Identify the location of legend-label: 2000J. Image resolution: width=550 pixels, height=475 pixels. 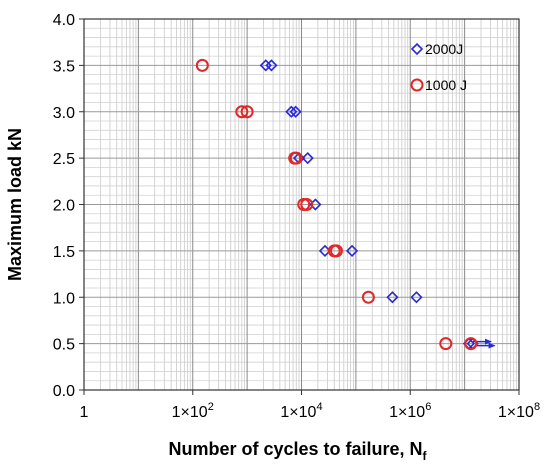
(444, 49).